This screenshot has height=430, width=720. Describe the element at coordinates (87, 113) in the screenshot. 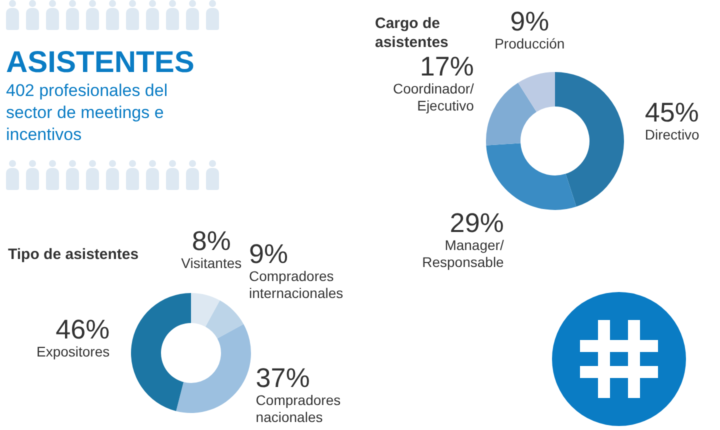

I see `text: 402 profesionales del sector de meetings e incentivos` at that location.